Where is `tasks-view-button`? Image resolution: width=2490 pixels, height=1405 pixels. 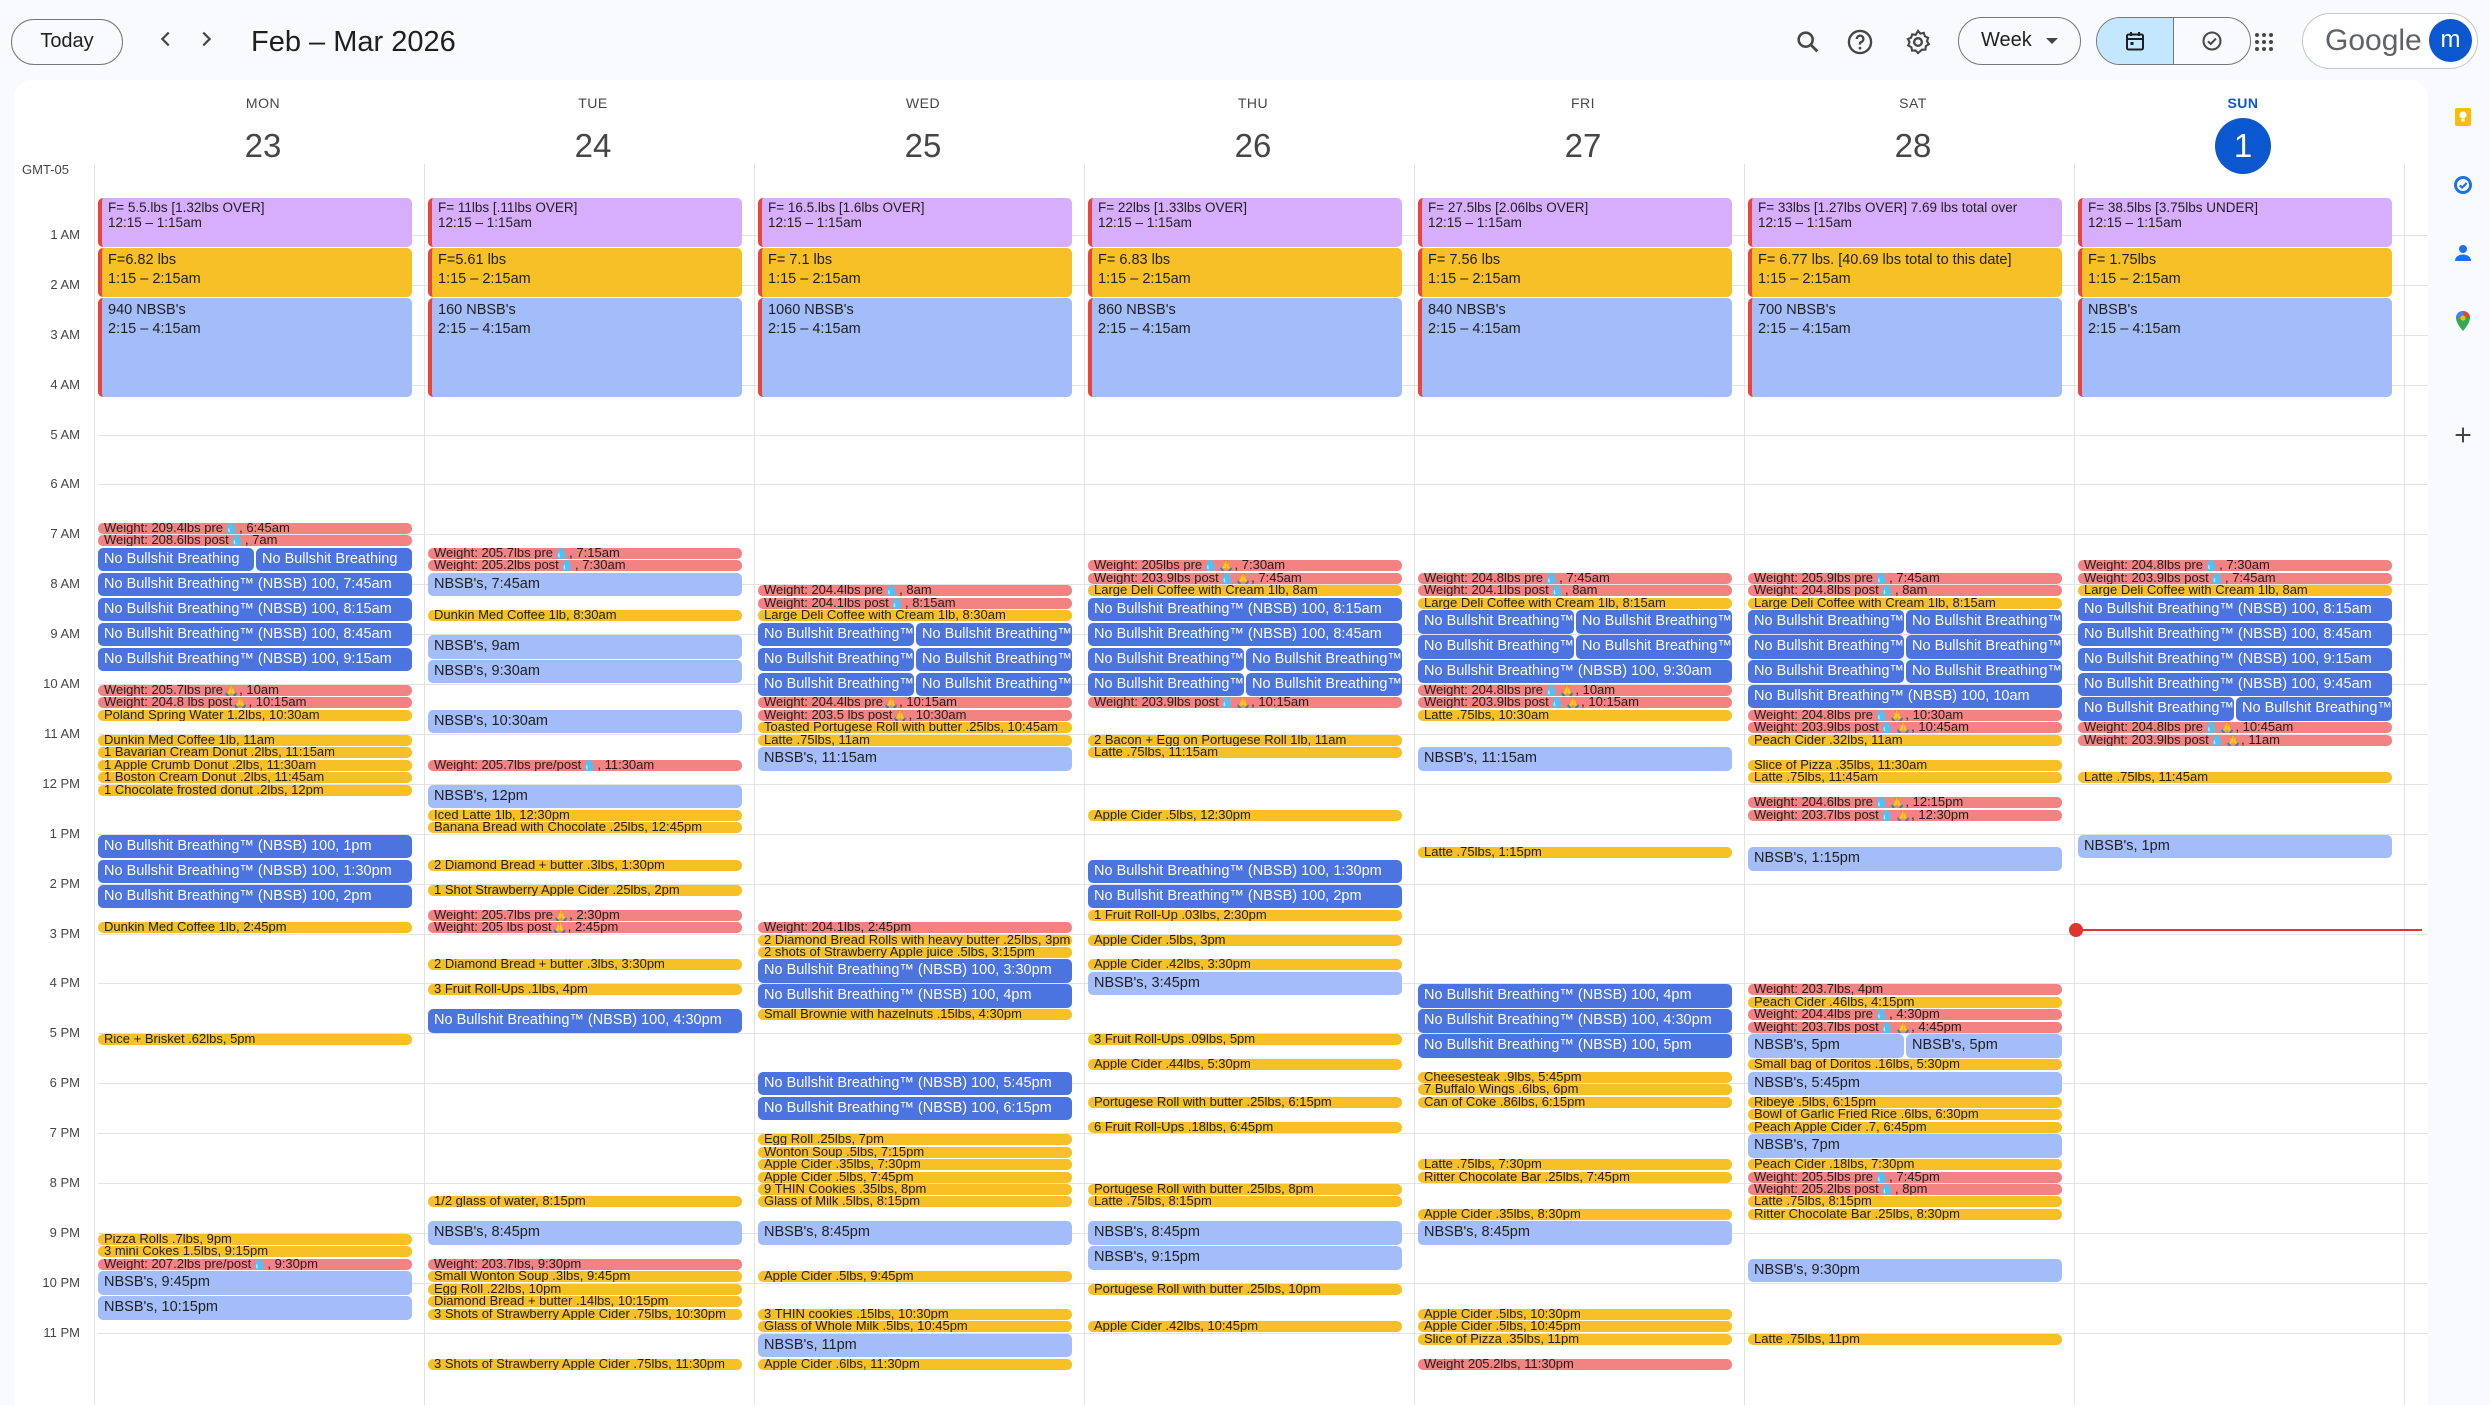
tasks-view-button is located at coordinates (2212, 41).